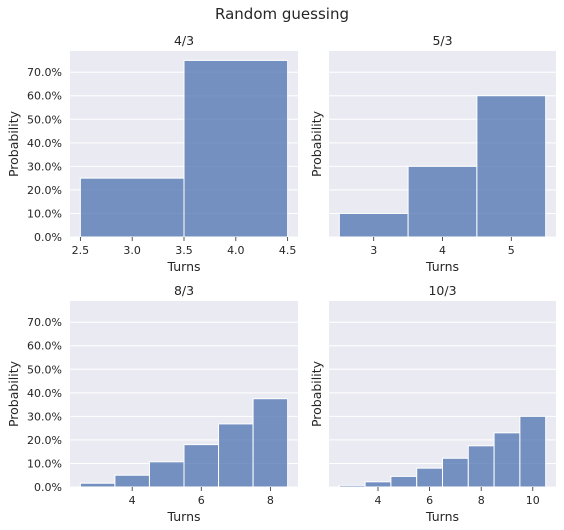 The height and width of the screenshot is (530, 564). Describe the element at coordinates (533, 500) in the screenshot. I see `x-tick-label: 10` at that location.